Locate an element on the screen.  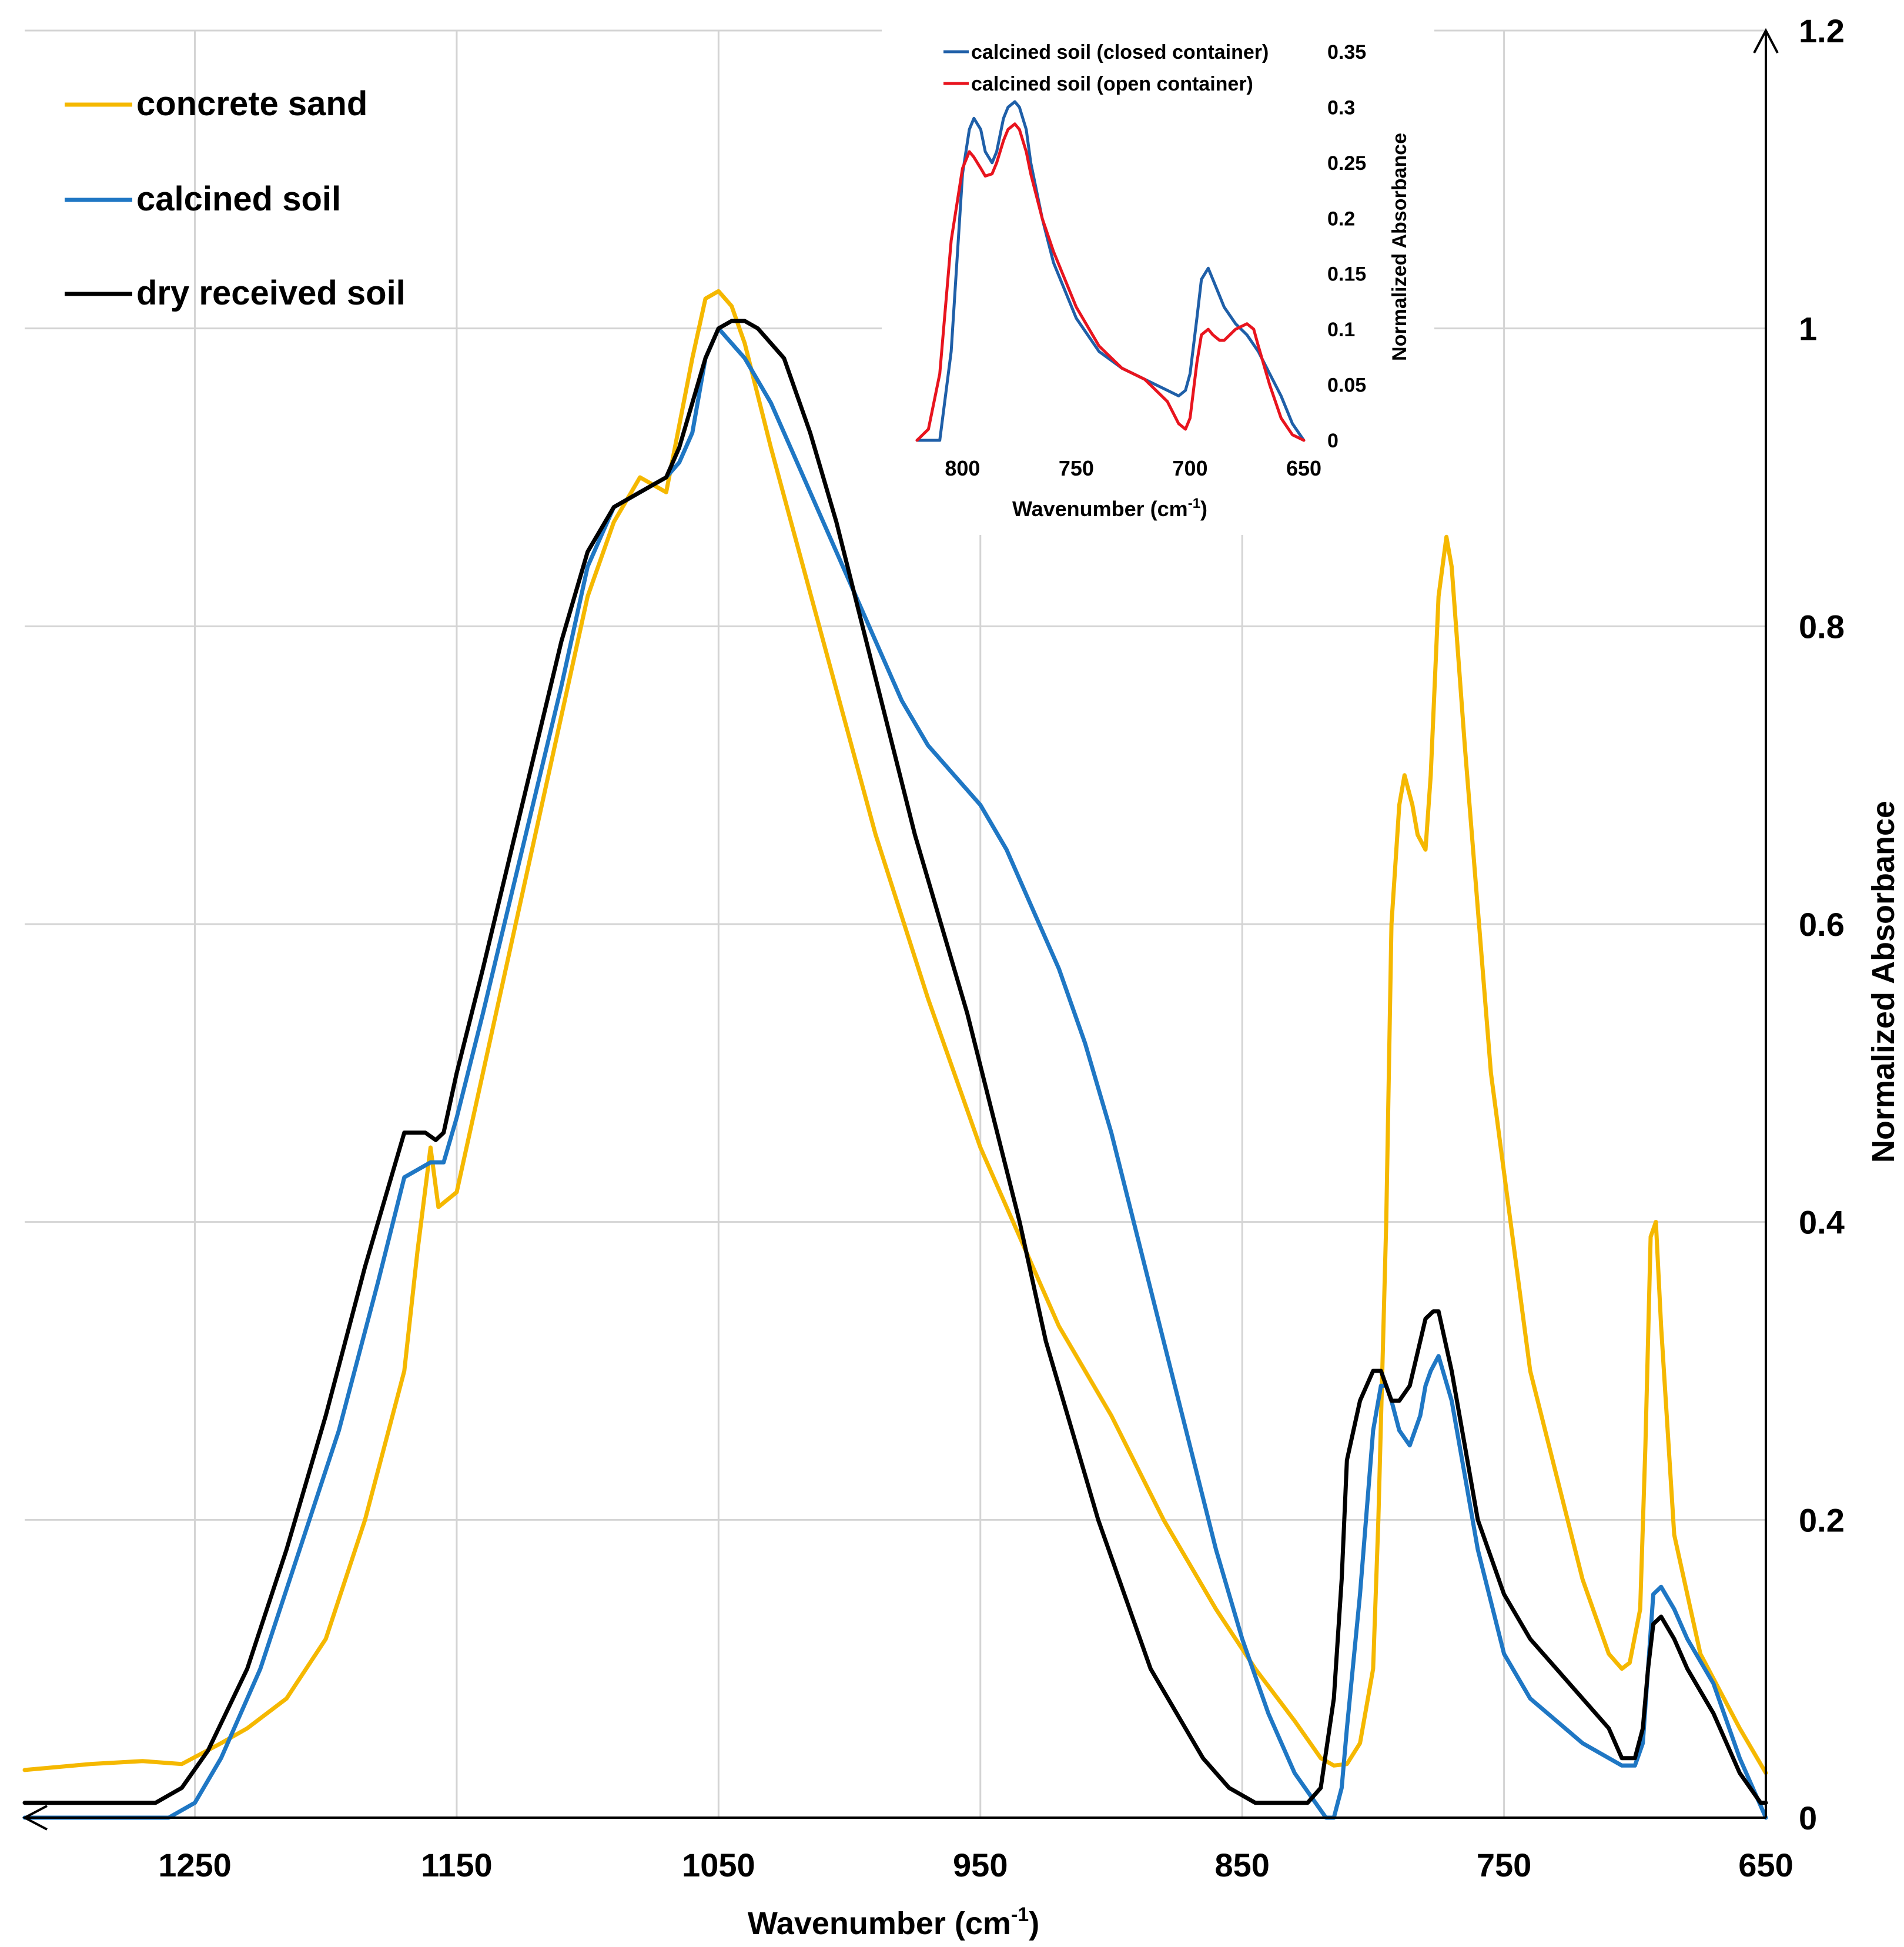
inset-series-line-calcined-soil-closed-container is located at coordinates (1110, 271).